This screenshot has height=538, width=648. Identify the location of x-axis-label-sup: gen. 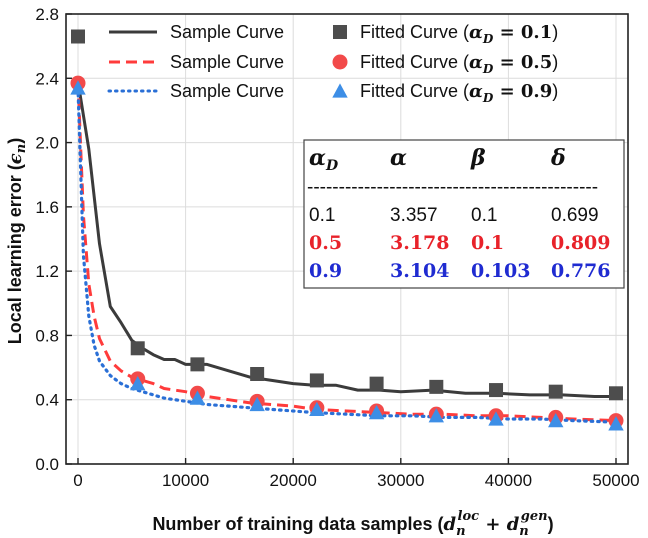
(534, 516).